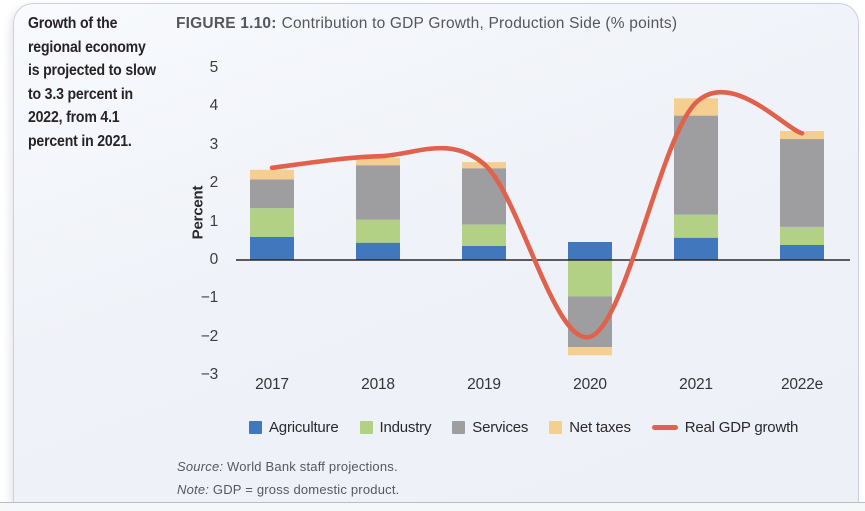  I want to click on sidebar-note-line: regional economy, so click(87, 47).